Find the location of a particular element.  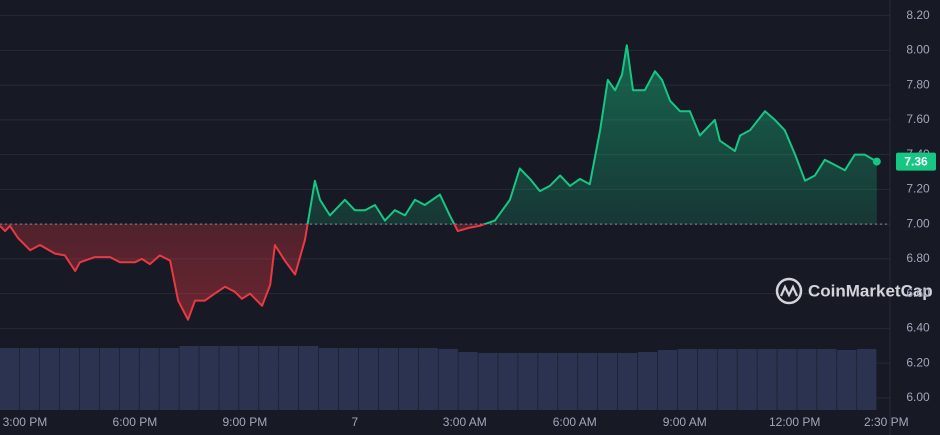

y-tick-label: 6.20 is located at coordinates (918, 362).